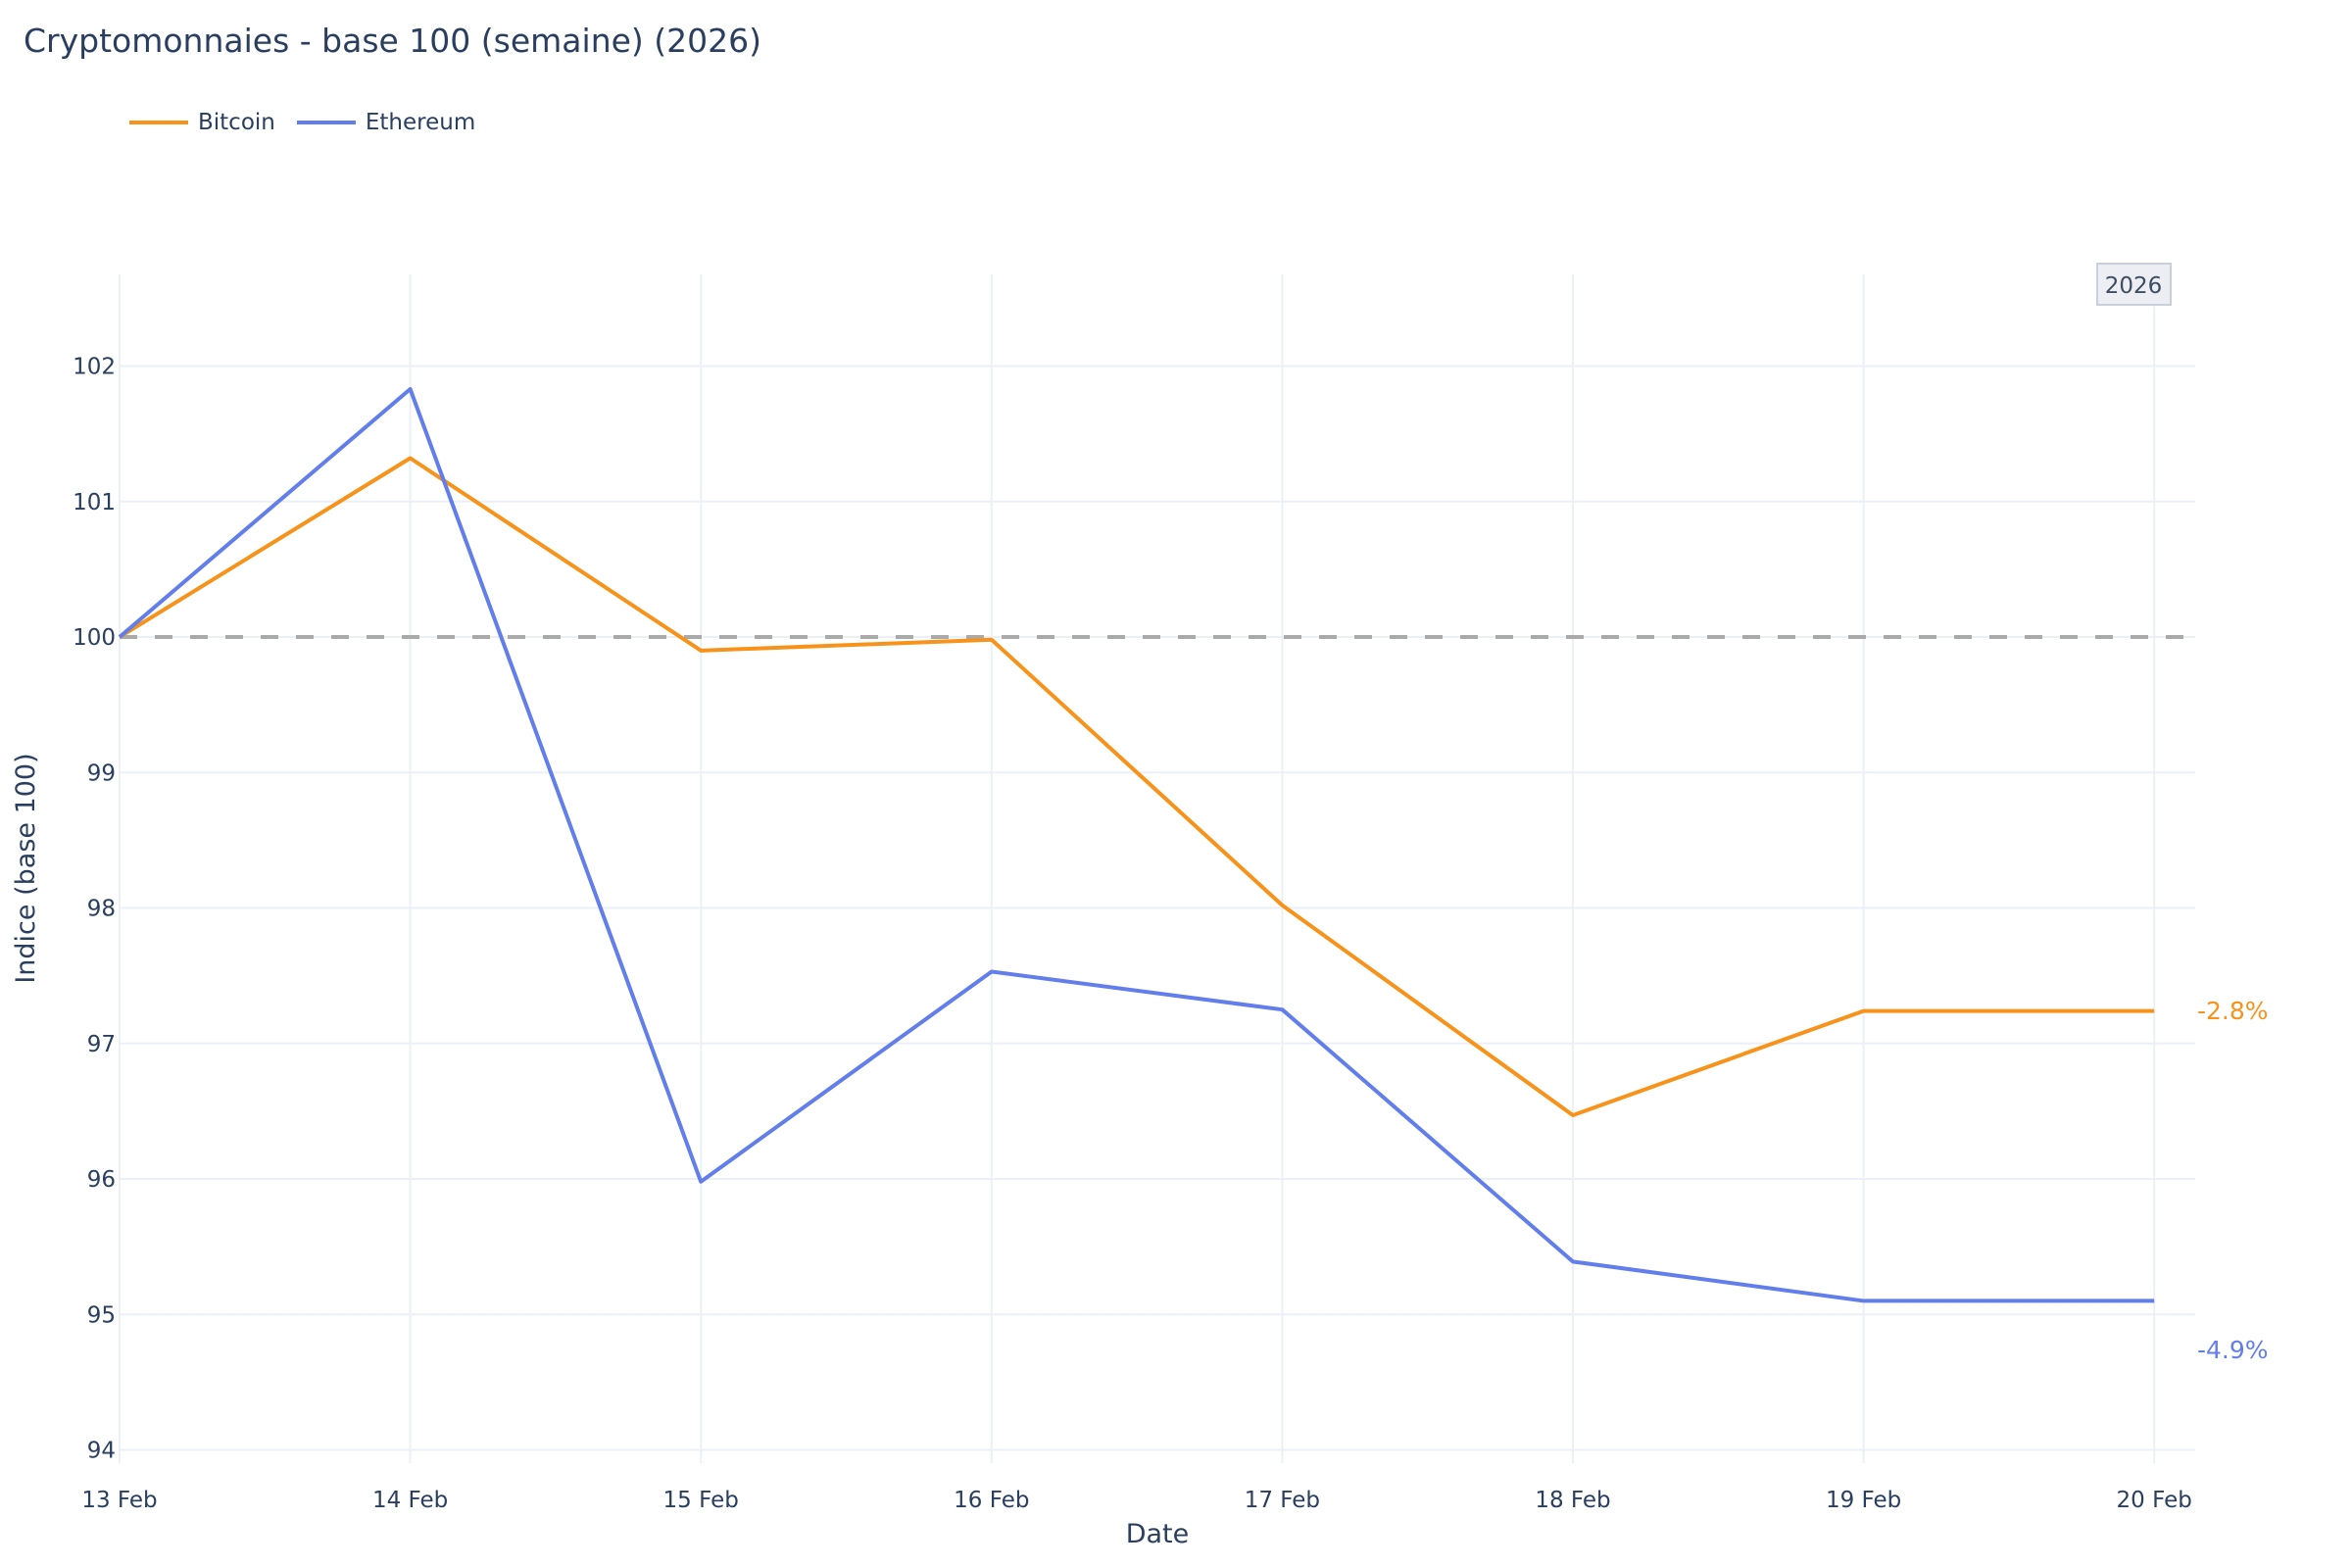 The height and width of the screenshot is (1568, 2352). I want to click on legend-item-ethereum: Ethereum, so click(386, 122).